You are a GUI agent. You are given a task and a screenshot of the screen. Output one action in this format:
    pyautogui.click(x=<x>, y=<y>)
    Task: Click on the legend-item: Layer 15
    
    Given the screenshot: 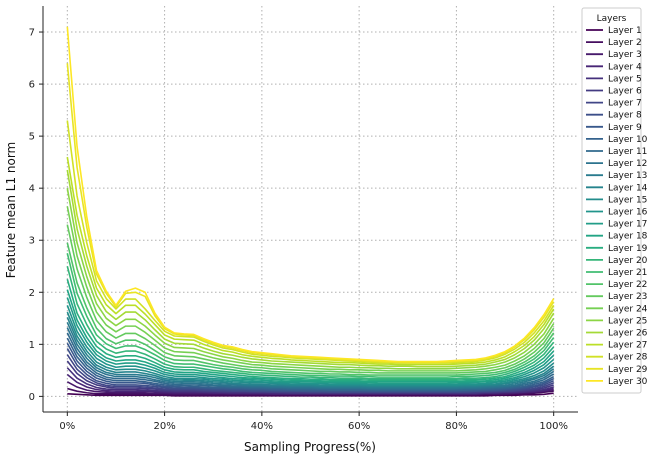 What is the action you would take?
    pyautogui.click(x=616, y=200)
    